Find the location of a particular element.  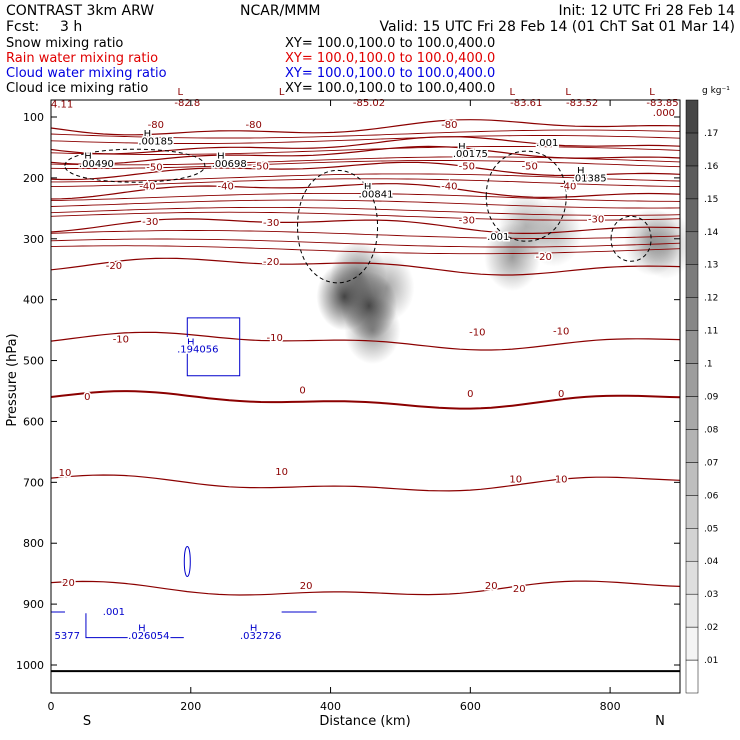

temperature-label: -10 is located at coordinates (561, 331).